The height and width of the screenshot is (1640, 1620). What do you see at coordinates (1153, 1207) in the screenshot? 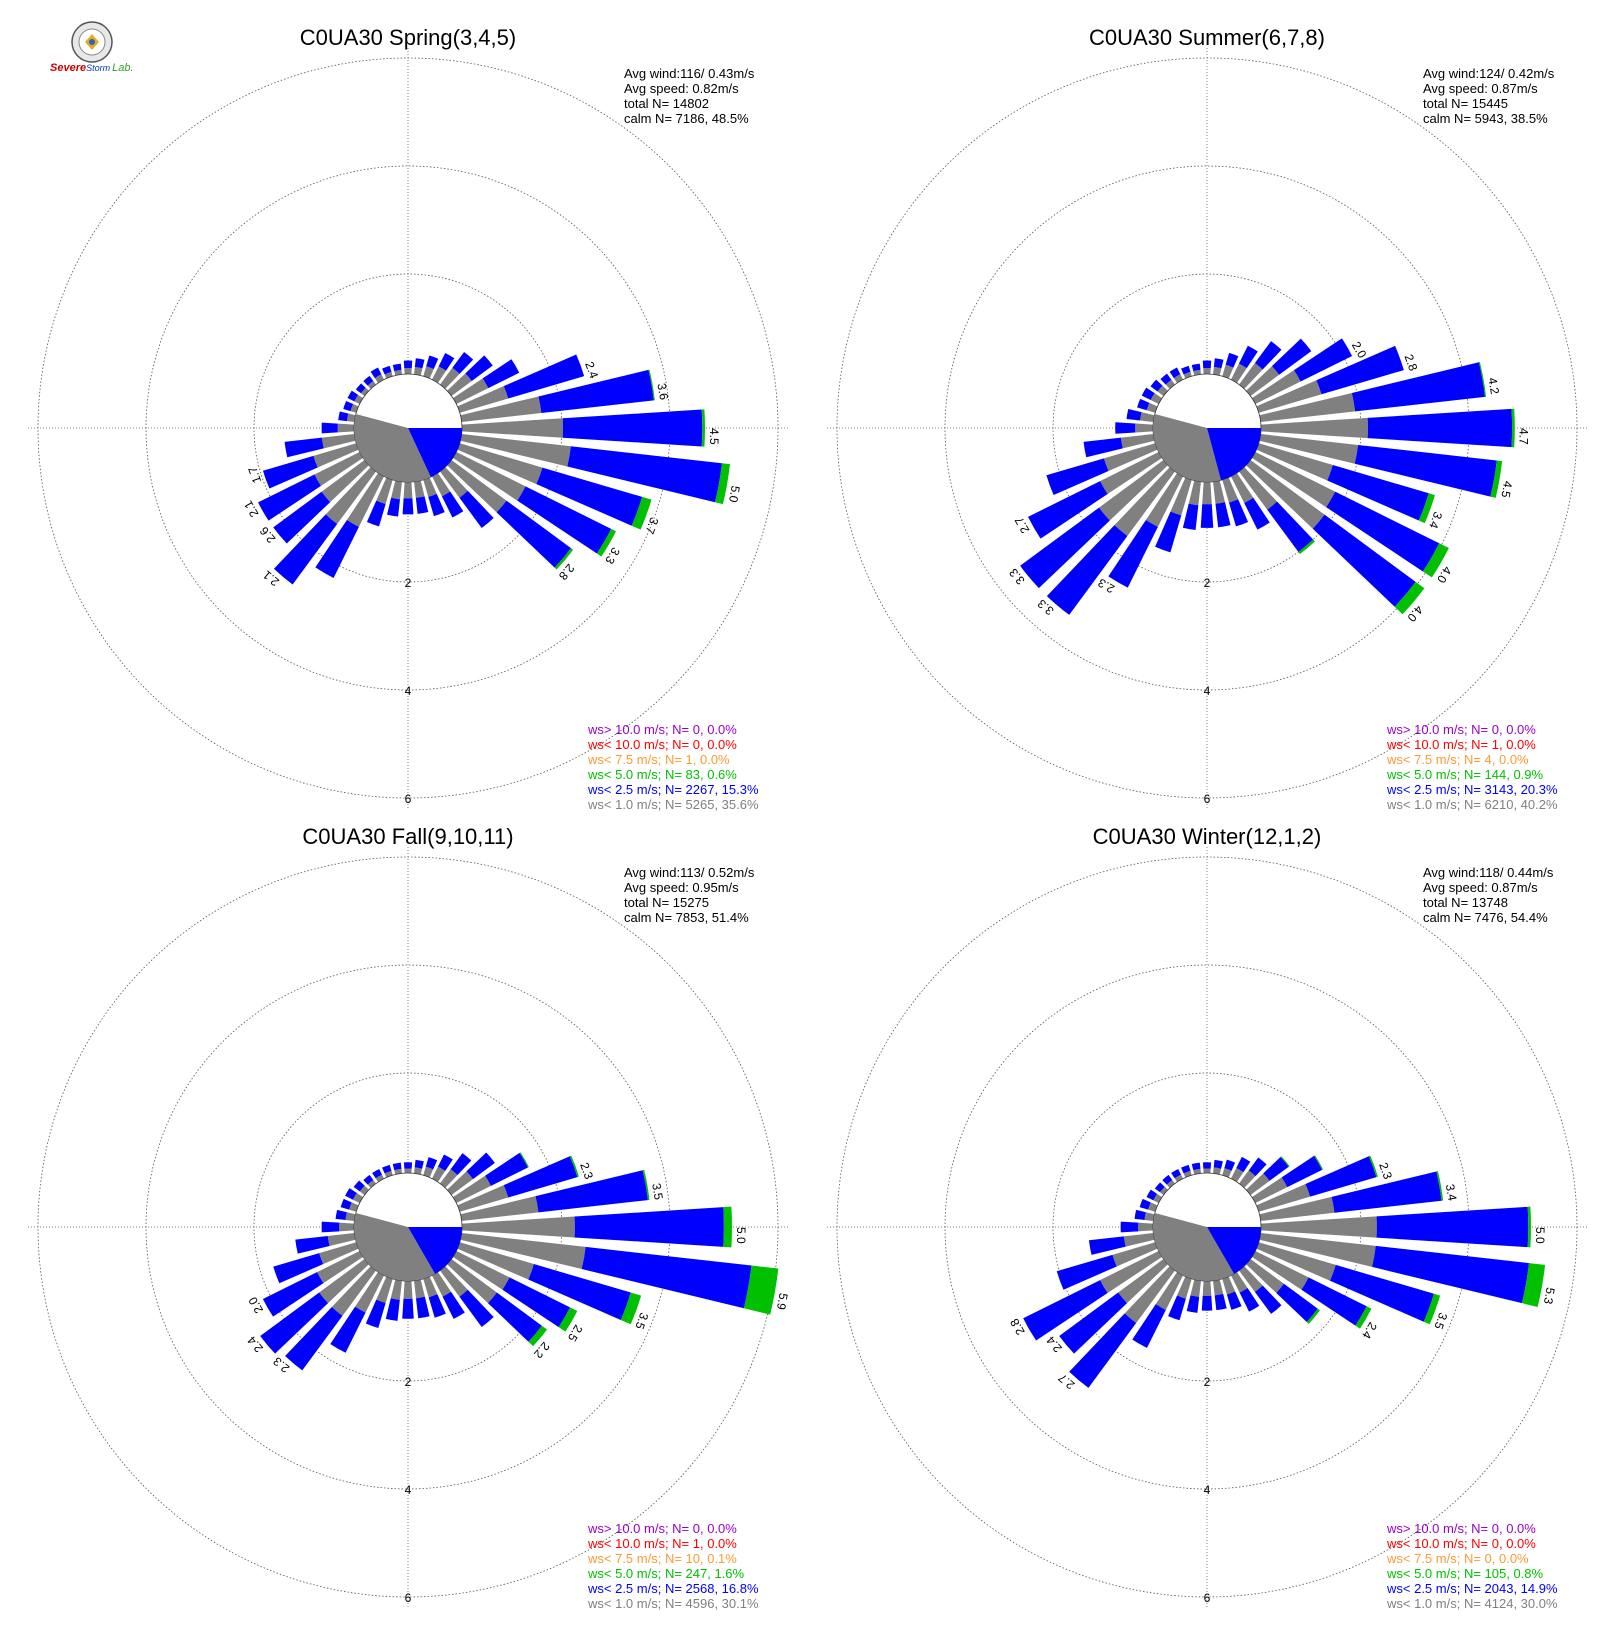
I see `bar-290-lt1` at bounding box center [1153, 1207].